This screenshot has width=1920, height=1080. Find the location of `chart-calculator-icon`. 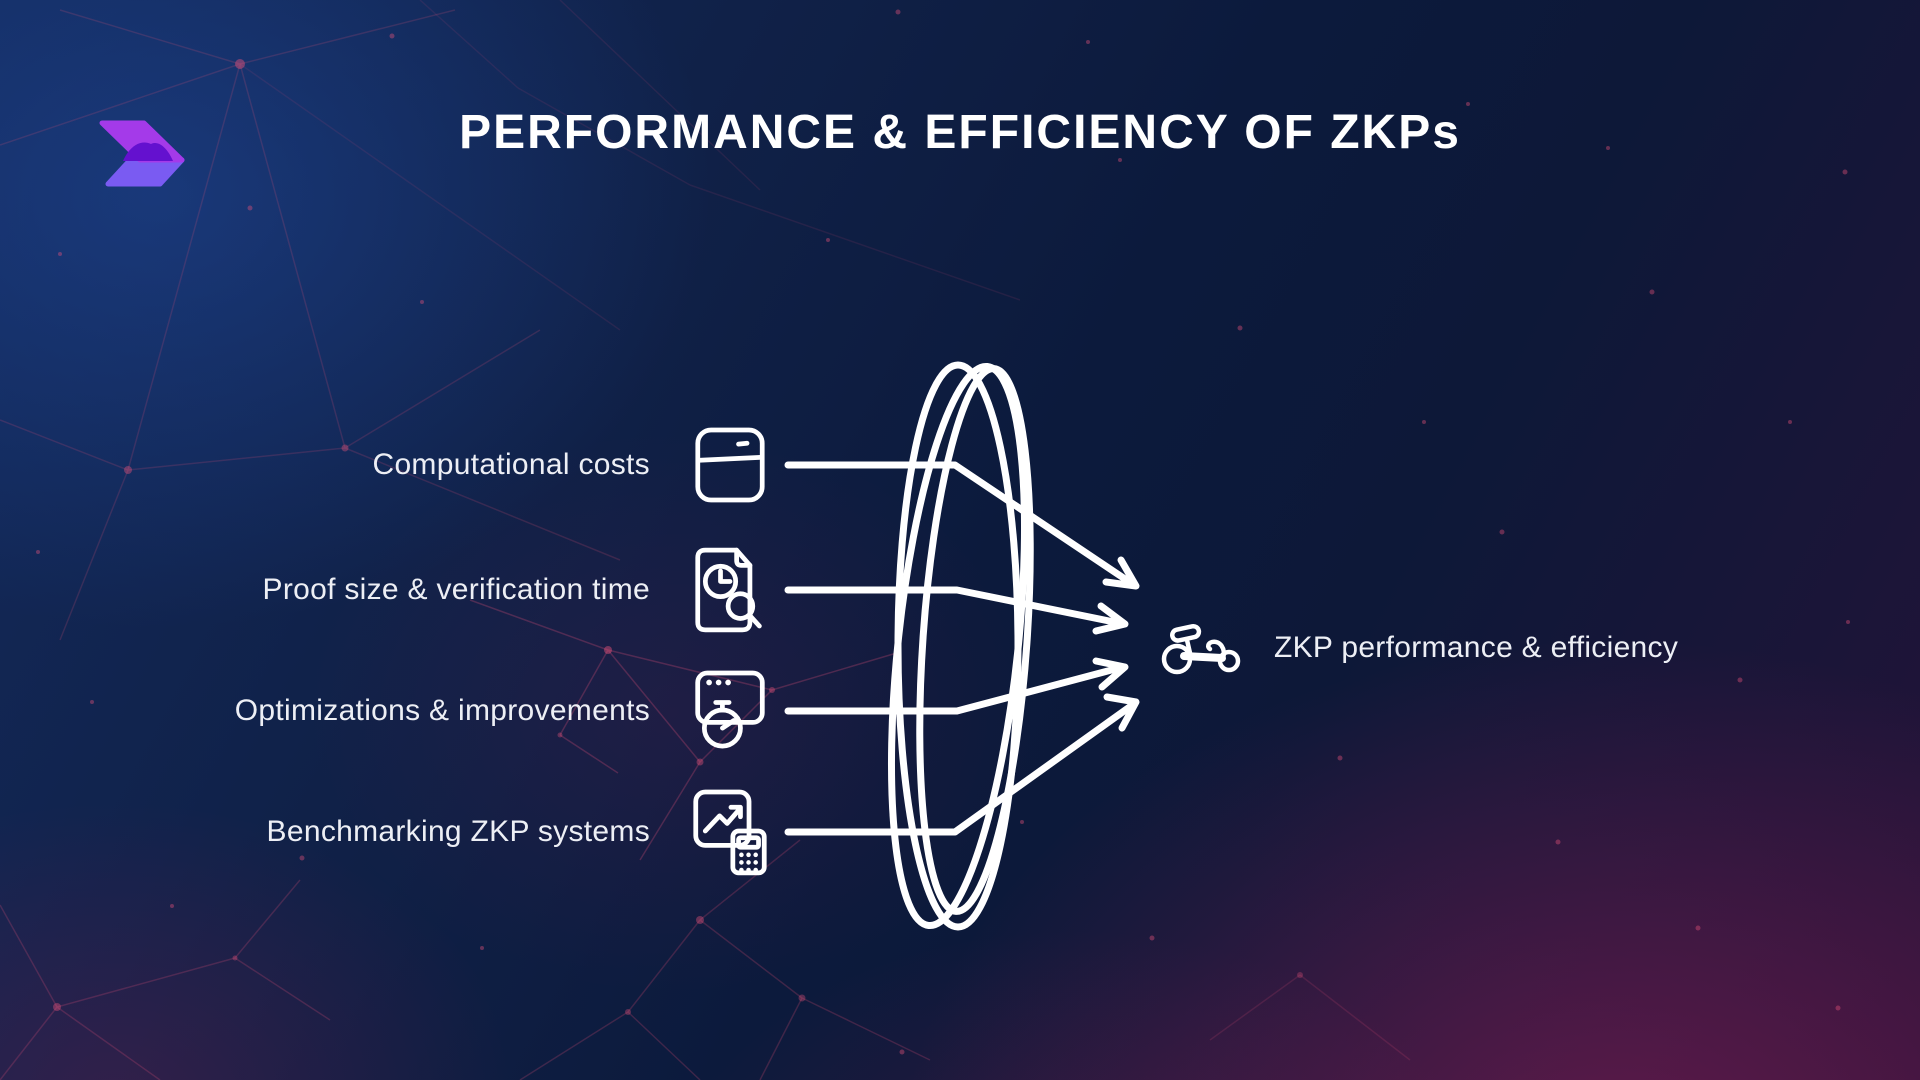

chart-calculator-icon is located at coordinates (730, 832).